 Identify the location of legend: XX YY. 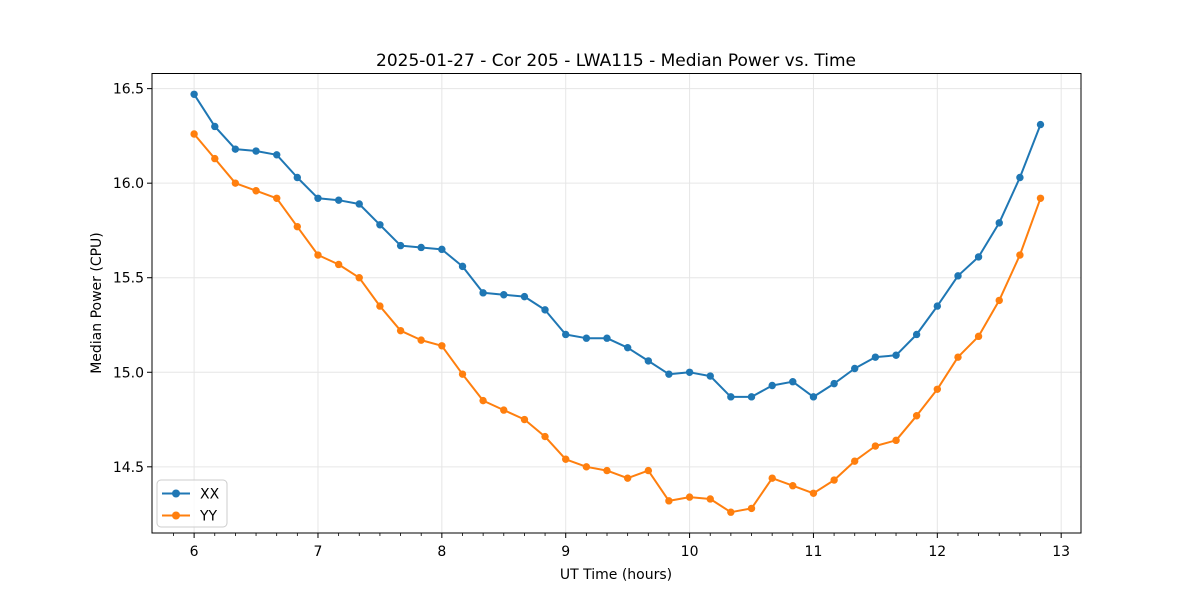
(192, 503).